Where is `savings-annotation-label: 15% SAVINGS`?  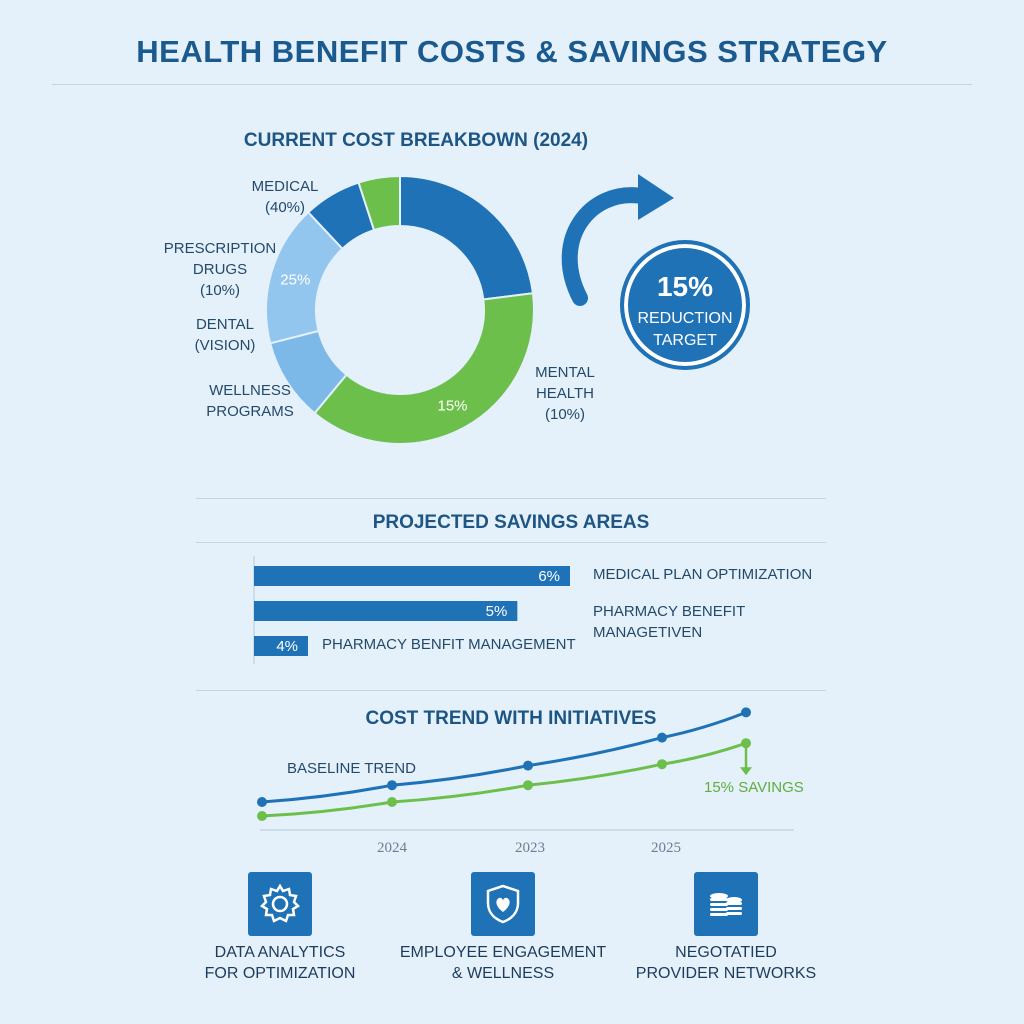 savings-annotation-label: 15% SAVINGS is located at coordinates (754, 787).